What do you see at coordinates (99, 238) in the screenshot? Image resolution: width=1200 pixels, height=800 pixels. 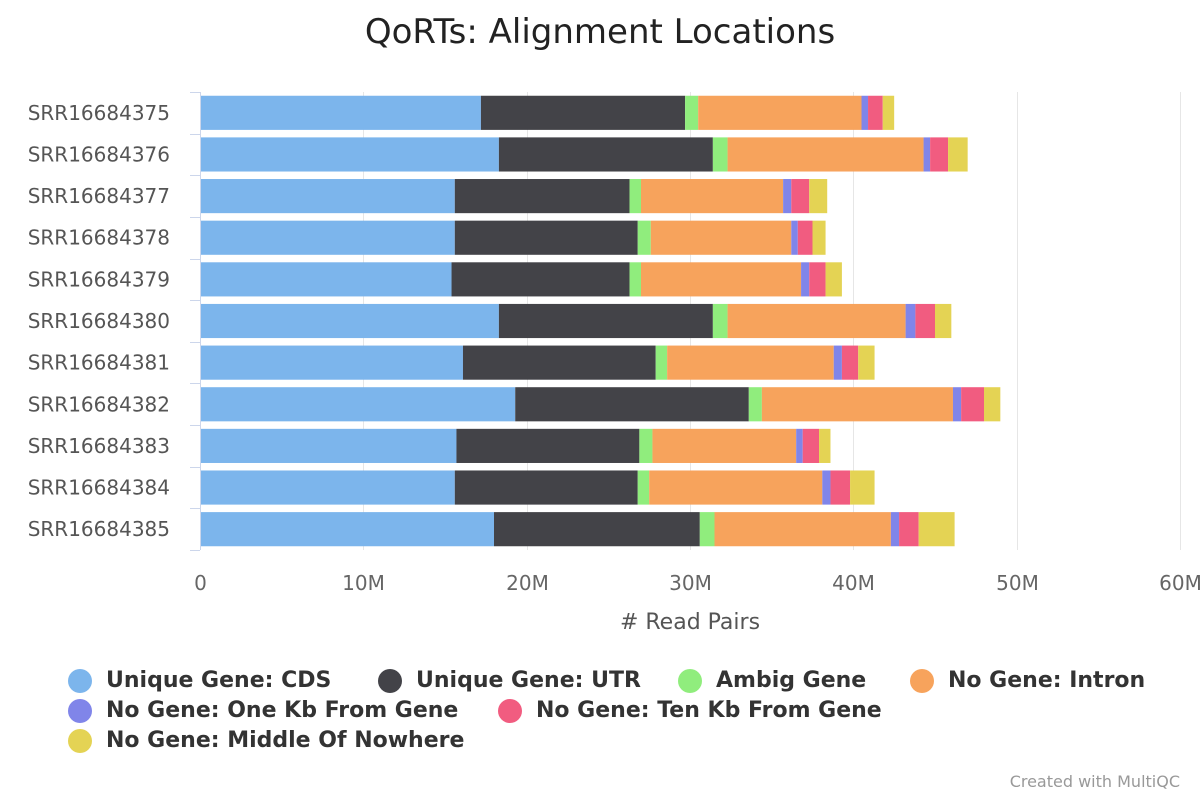 I see `y-tick-label: SRR16684378` at bounding box center [99, 238].